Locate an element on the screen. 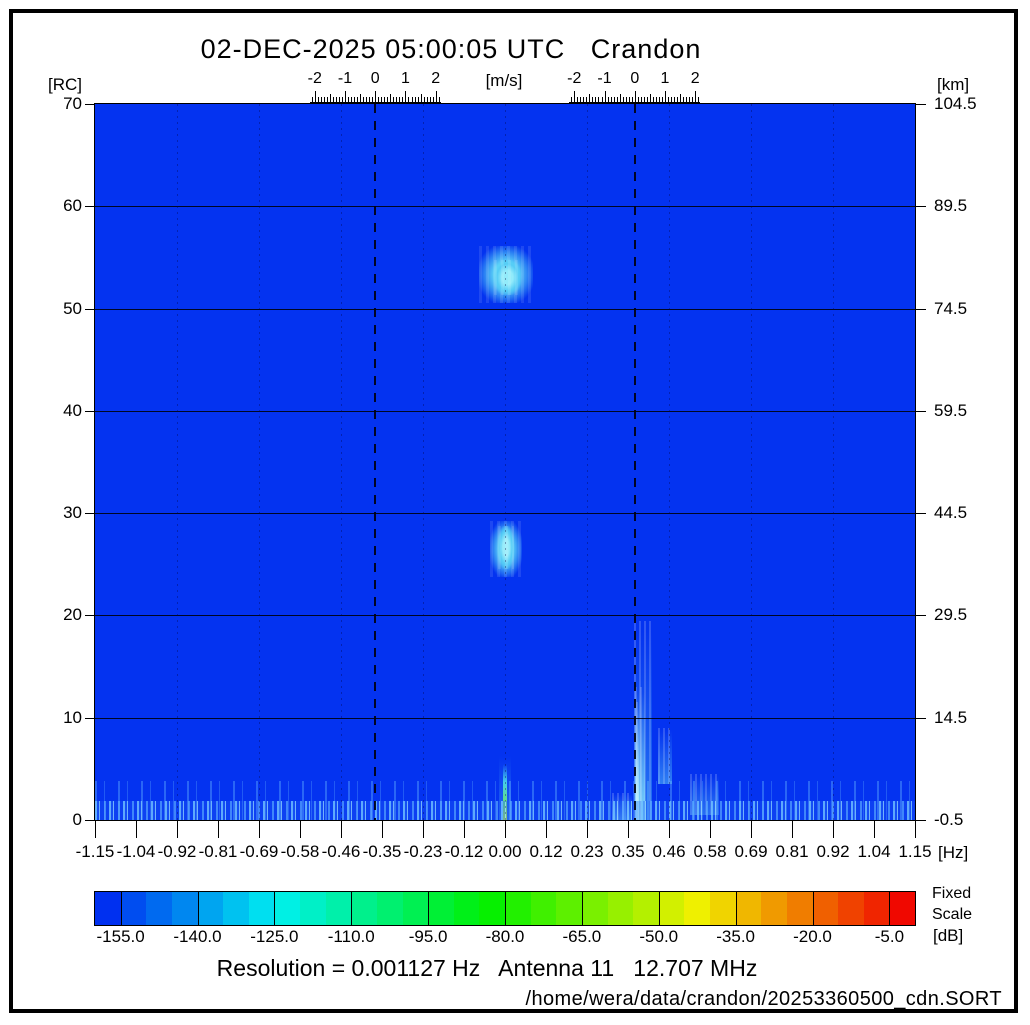  y-axis-label-left: 20 is located at coordinates (72, 615).